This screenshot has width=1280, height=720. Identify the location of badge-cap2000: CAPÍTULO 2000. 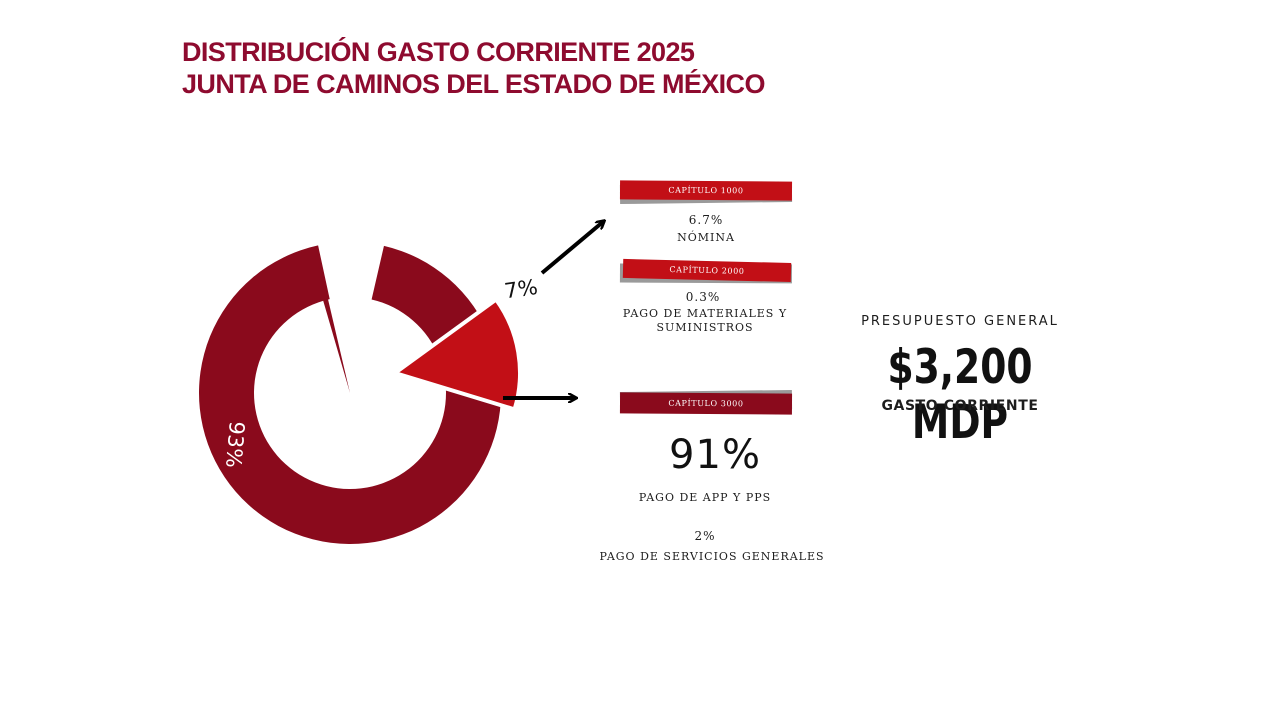
(707, 271).